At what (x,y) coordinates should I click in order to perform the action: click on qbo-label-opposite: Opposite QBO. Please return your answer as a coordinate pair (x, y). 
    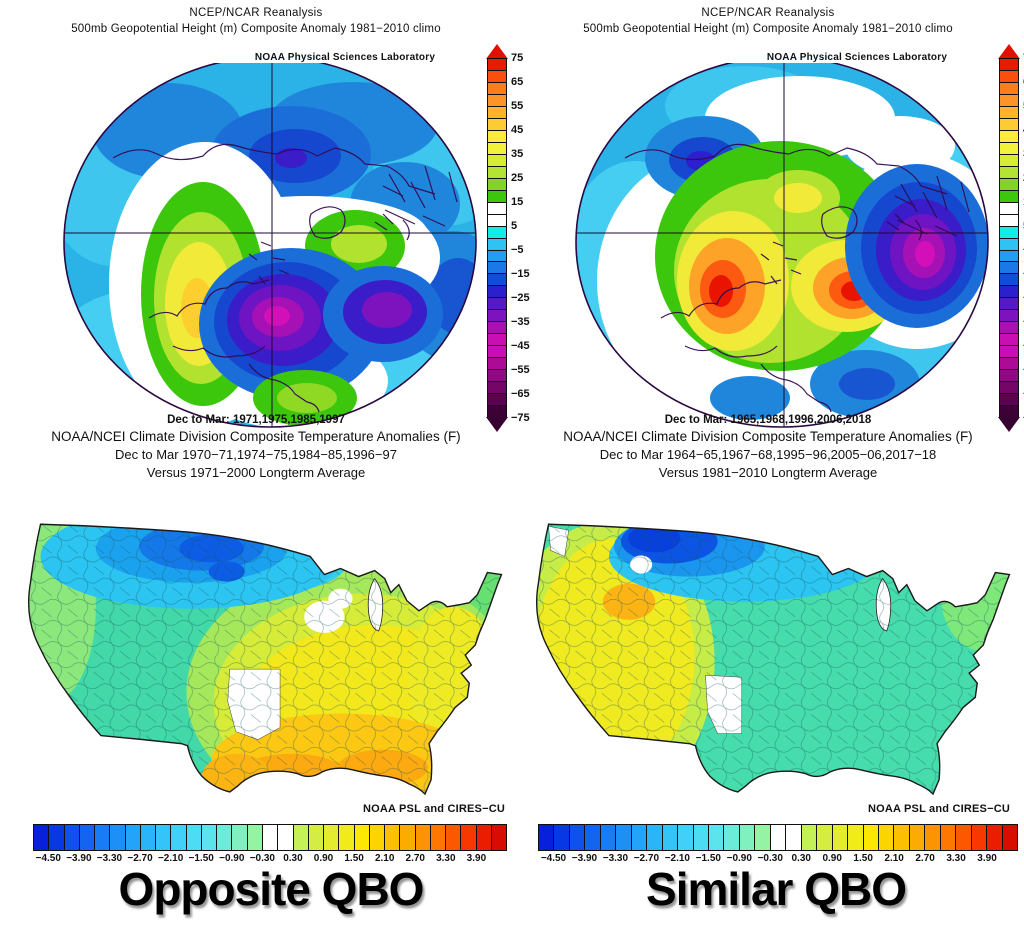
    Looking at the image, I should click on (271, 889).